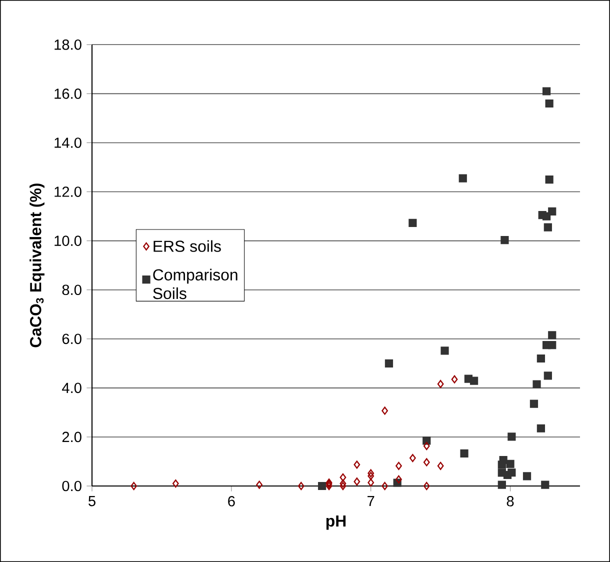  Describe the element at coordinates (195, 284) in the screenshot. I see `legend-label: Comparison Soils` at that location.